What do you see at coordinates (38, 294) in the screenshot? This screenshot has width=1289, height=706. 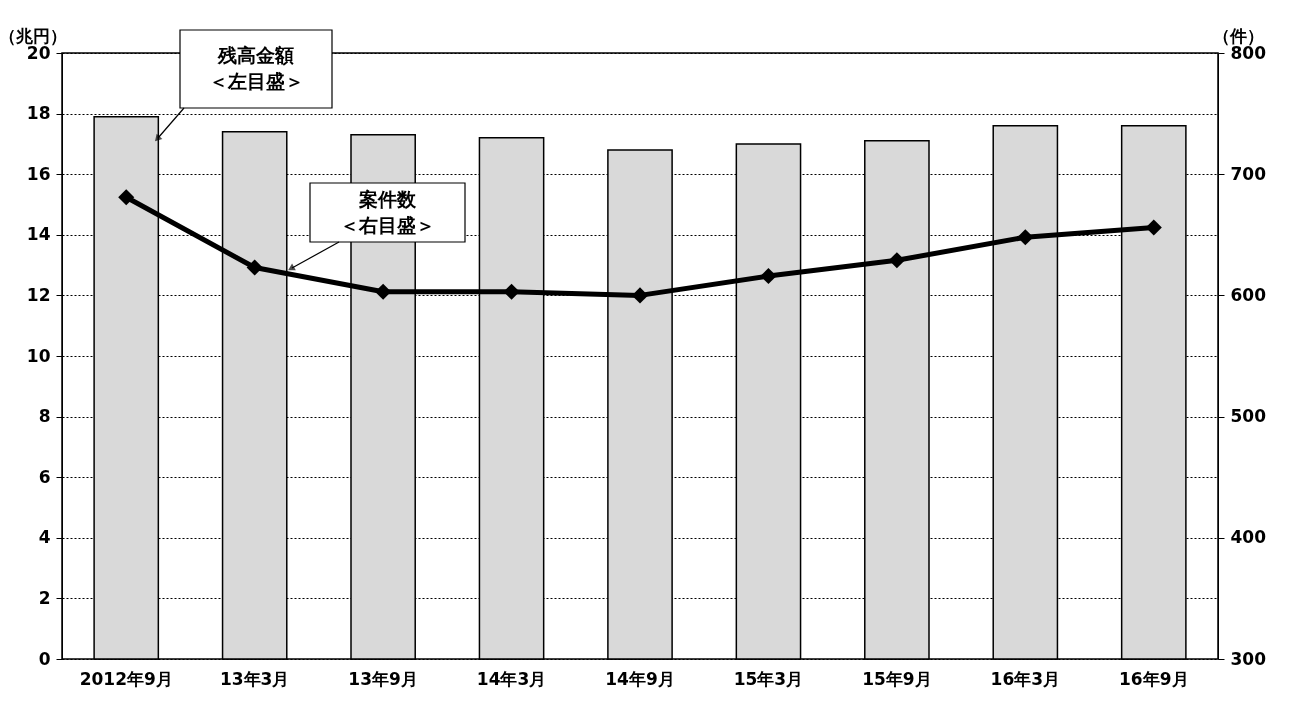 I see `y-tick-label: 12` at bounding box center [38, 294].